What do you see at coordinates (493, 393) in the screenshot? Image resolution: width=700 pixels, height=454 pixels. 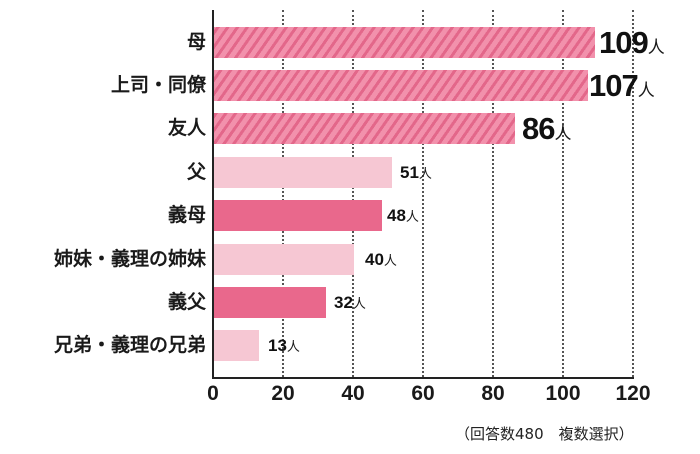 I see `x-tick-label: 80` at bounding box center [493, 393].